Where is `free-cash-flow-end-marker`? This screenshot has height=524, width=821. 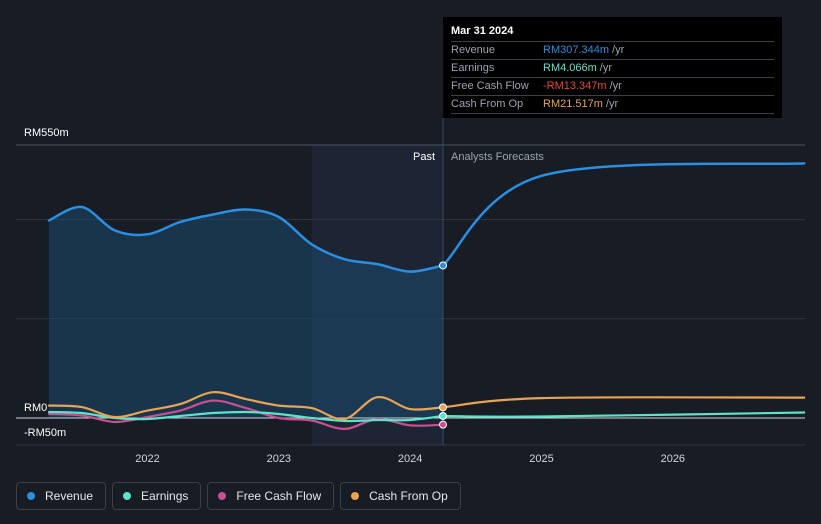 free-cash-flow-end-marker is located at coordinates (443, 424).